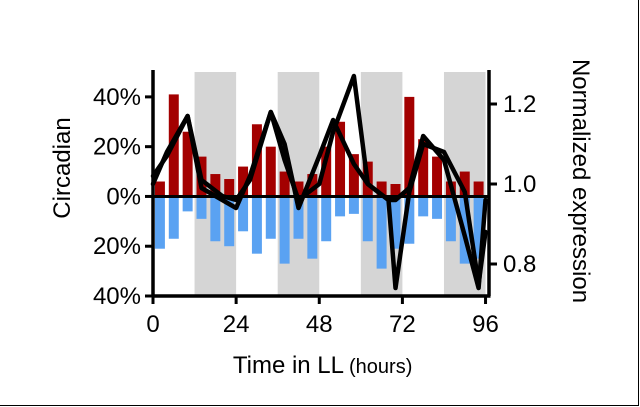 This screenshot has width=640, height=407. What do you see at coordinates (319, 324) in the screenshot?
I see `x-tick-label-2: 48` at bounding box center [319, 324].